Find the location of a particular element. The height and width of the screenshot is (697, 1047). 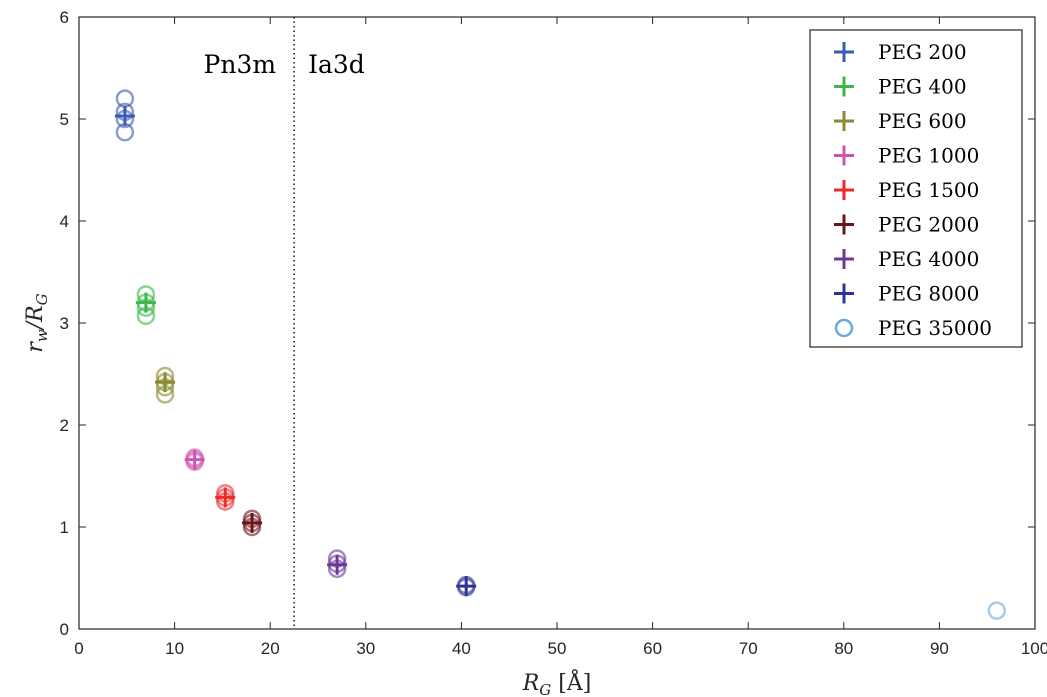

legend-entry-label: PEG 400 is located at coordinates (922, 87).